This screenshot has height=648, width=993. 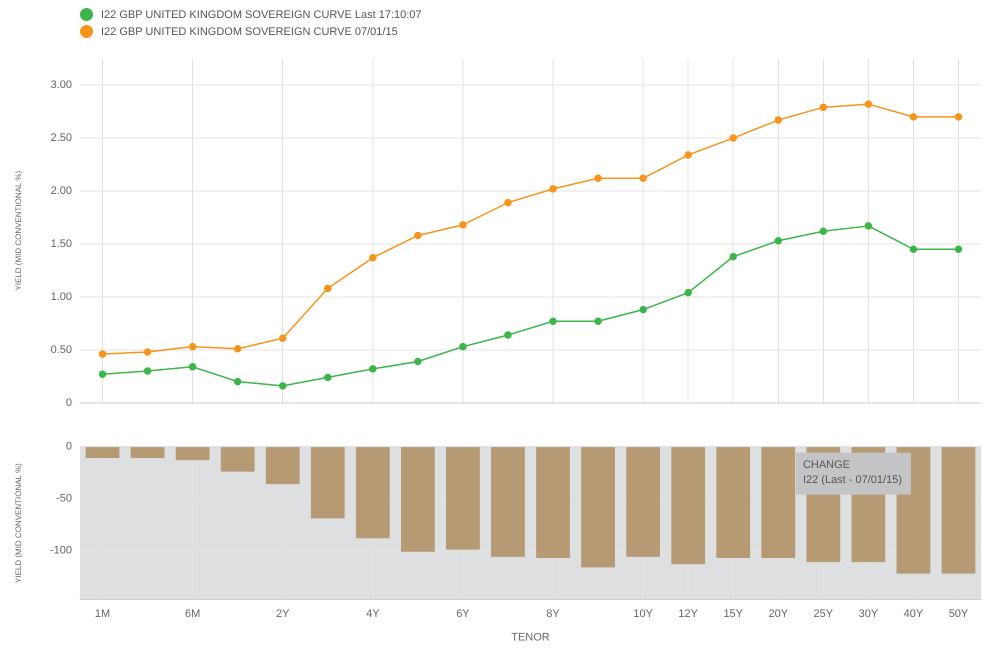 What do you see at coordinates (61, 85) in the screenshot?
I see `y-tick-label: 3.00` at bounding box center [61, 85].